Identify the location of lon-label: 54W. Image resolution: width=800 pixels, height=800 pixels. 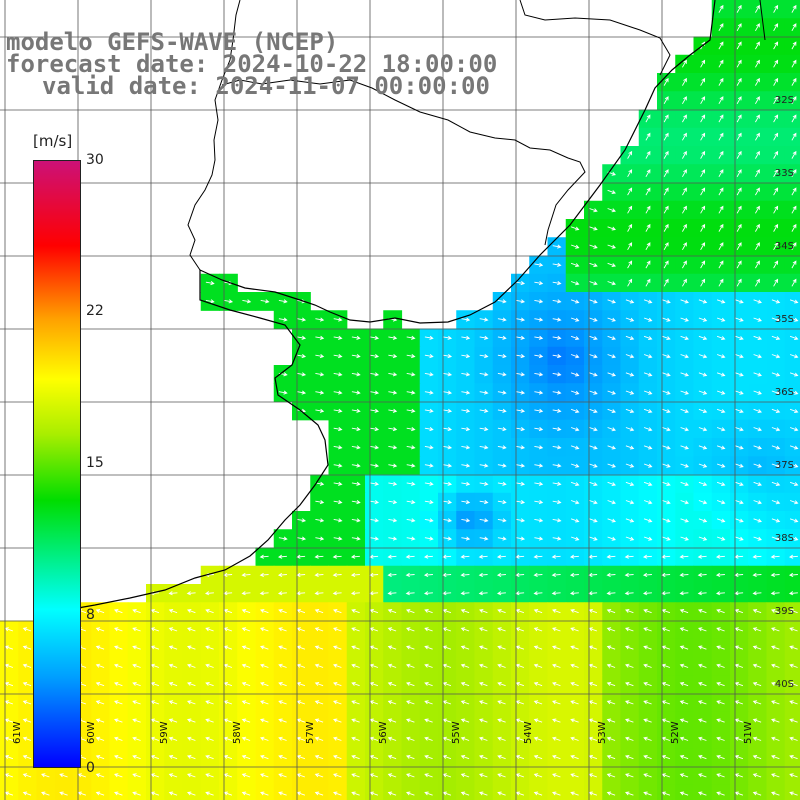
(528, 732).